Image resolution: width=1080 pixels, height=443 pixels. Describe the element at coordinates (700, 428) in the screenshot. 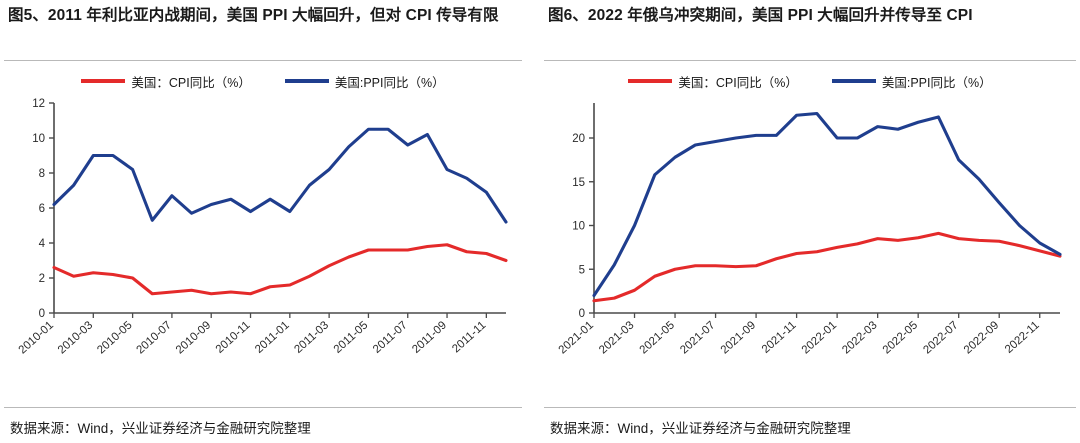

I see `figure-6-source: 数据来源：Wind，兴业证券经济与金融研究院整理` at that location.